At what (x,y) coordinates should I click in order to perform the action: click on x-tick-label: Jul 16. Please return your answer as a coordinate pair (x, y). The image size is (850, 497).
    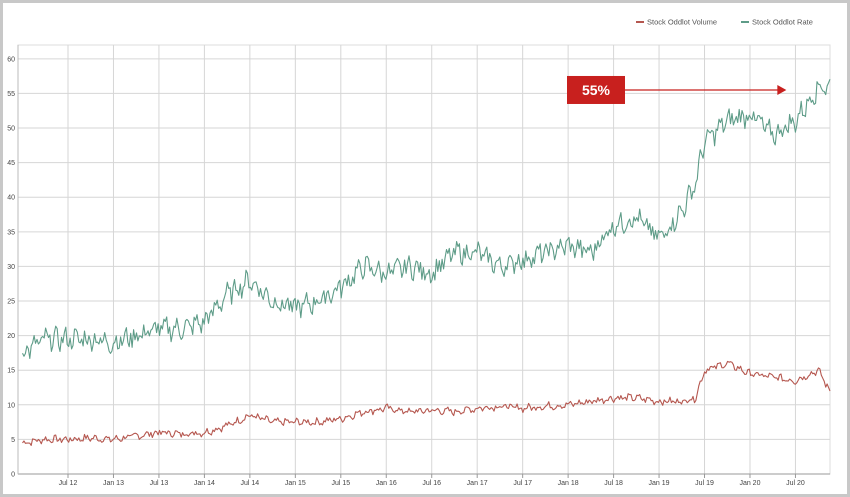
    Looking at the image, I should click on (431, 483).